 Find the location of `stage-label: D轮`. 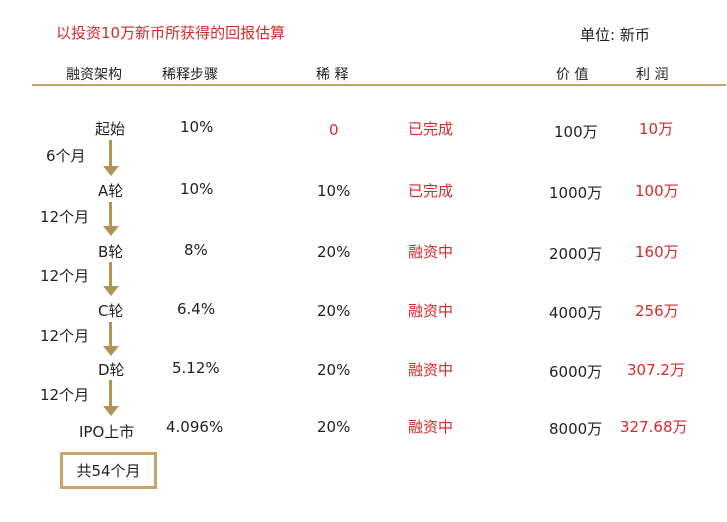

stage-label: D轮 is located at coordinates (111, 370).